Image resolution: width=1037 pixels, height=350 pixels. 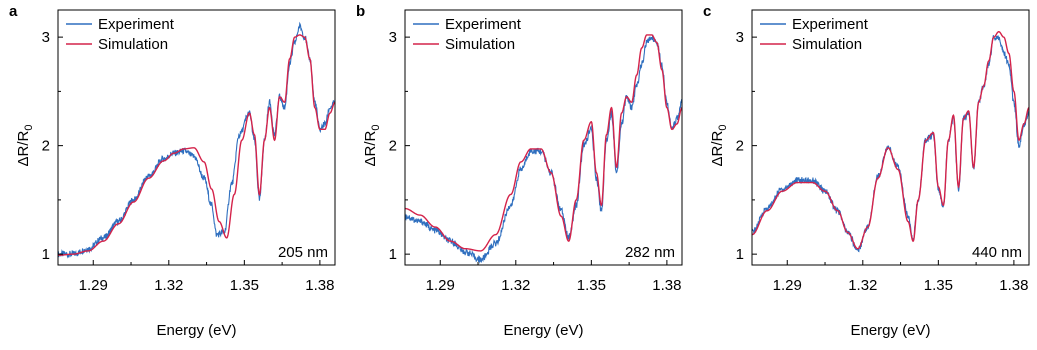 What do you see at coordinates (360, 11) in the screenshot?
I see `panel-label: b` at bounding box center [360, 11].